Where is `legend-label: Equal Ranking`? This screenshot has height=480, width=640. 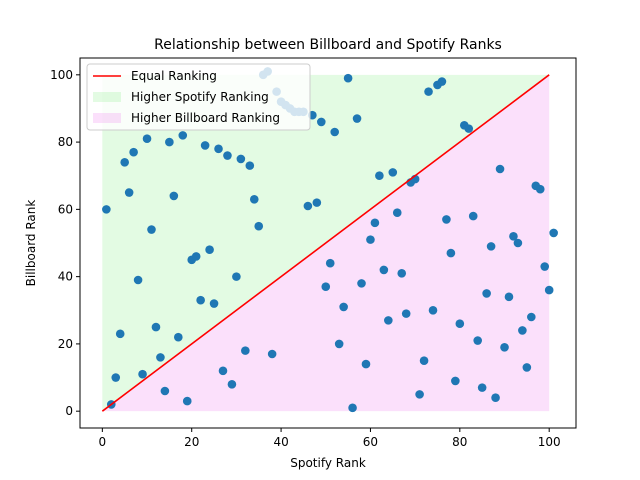 legend-label: Equal Ranking is located at coordinates (174, 76).